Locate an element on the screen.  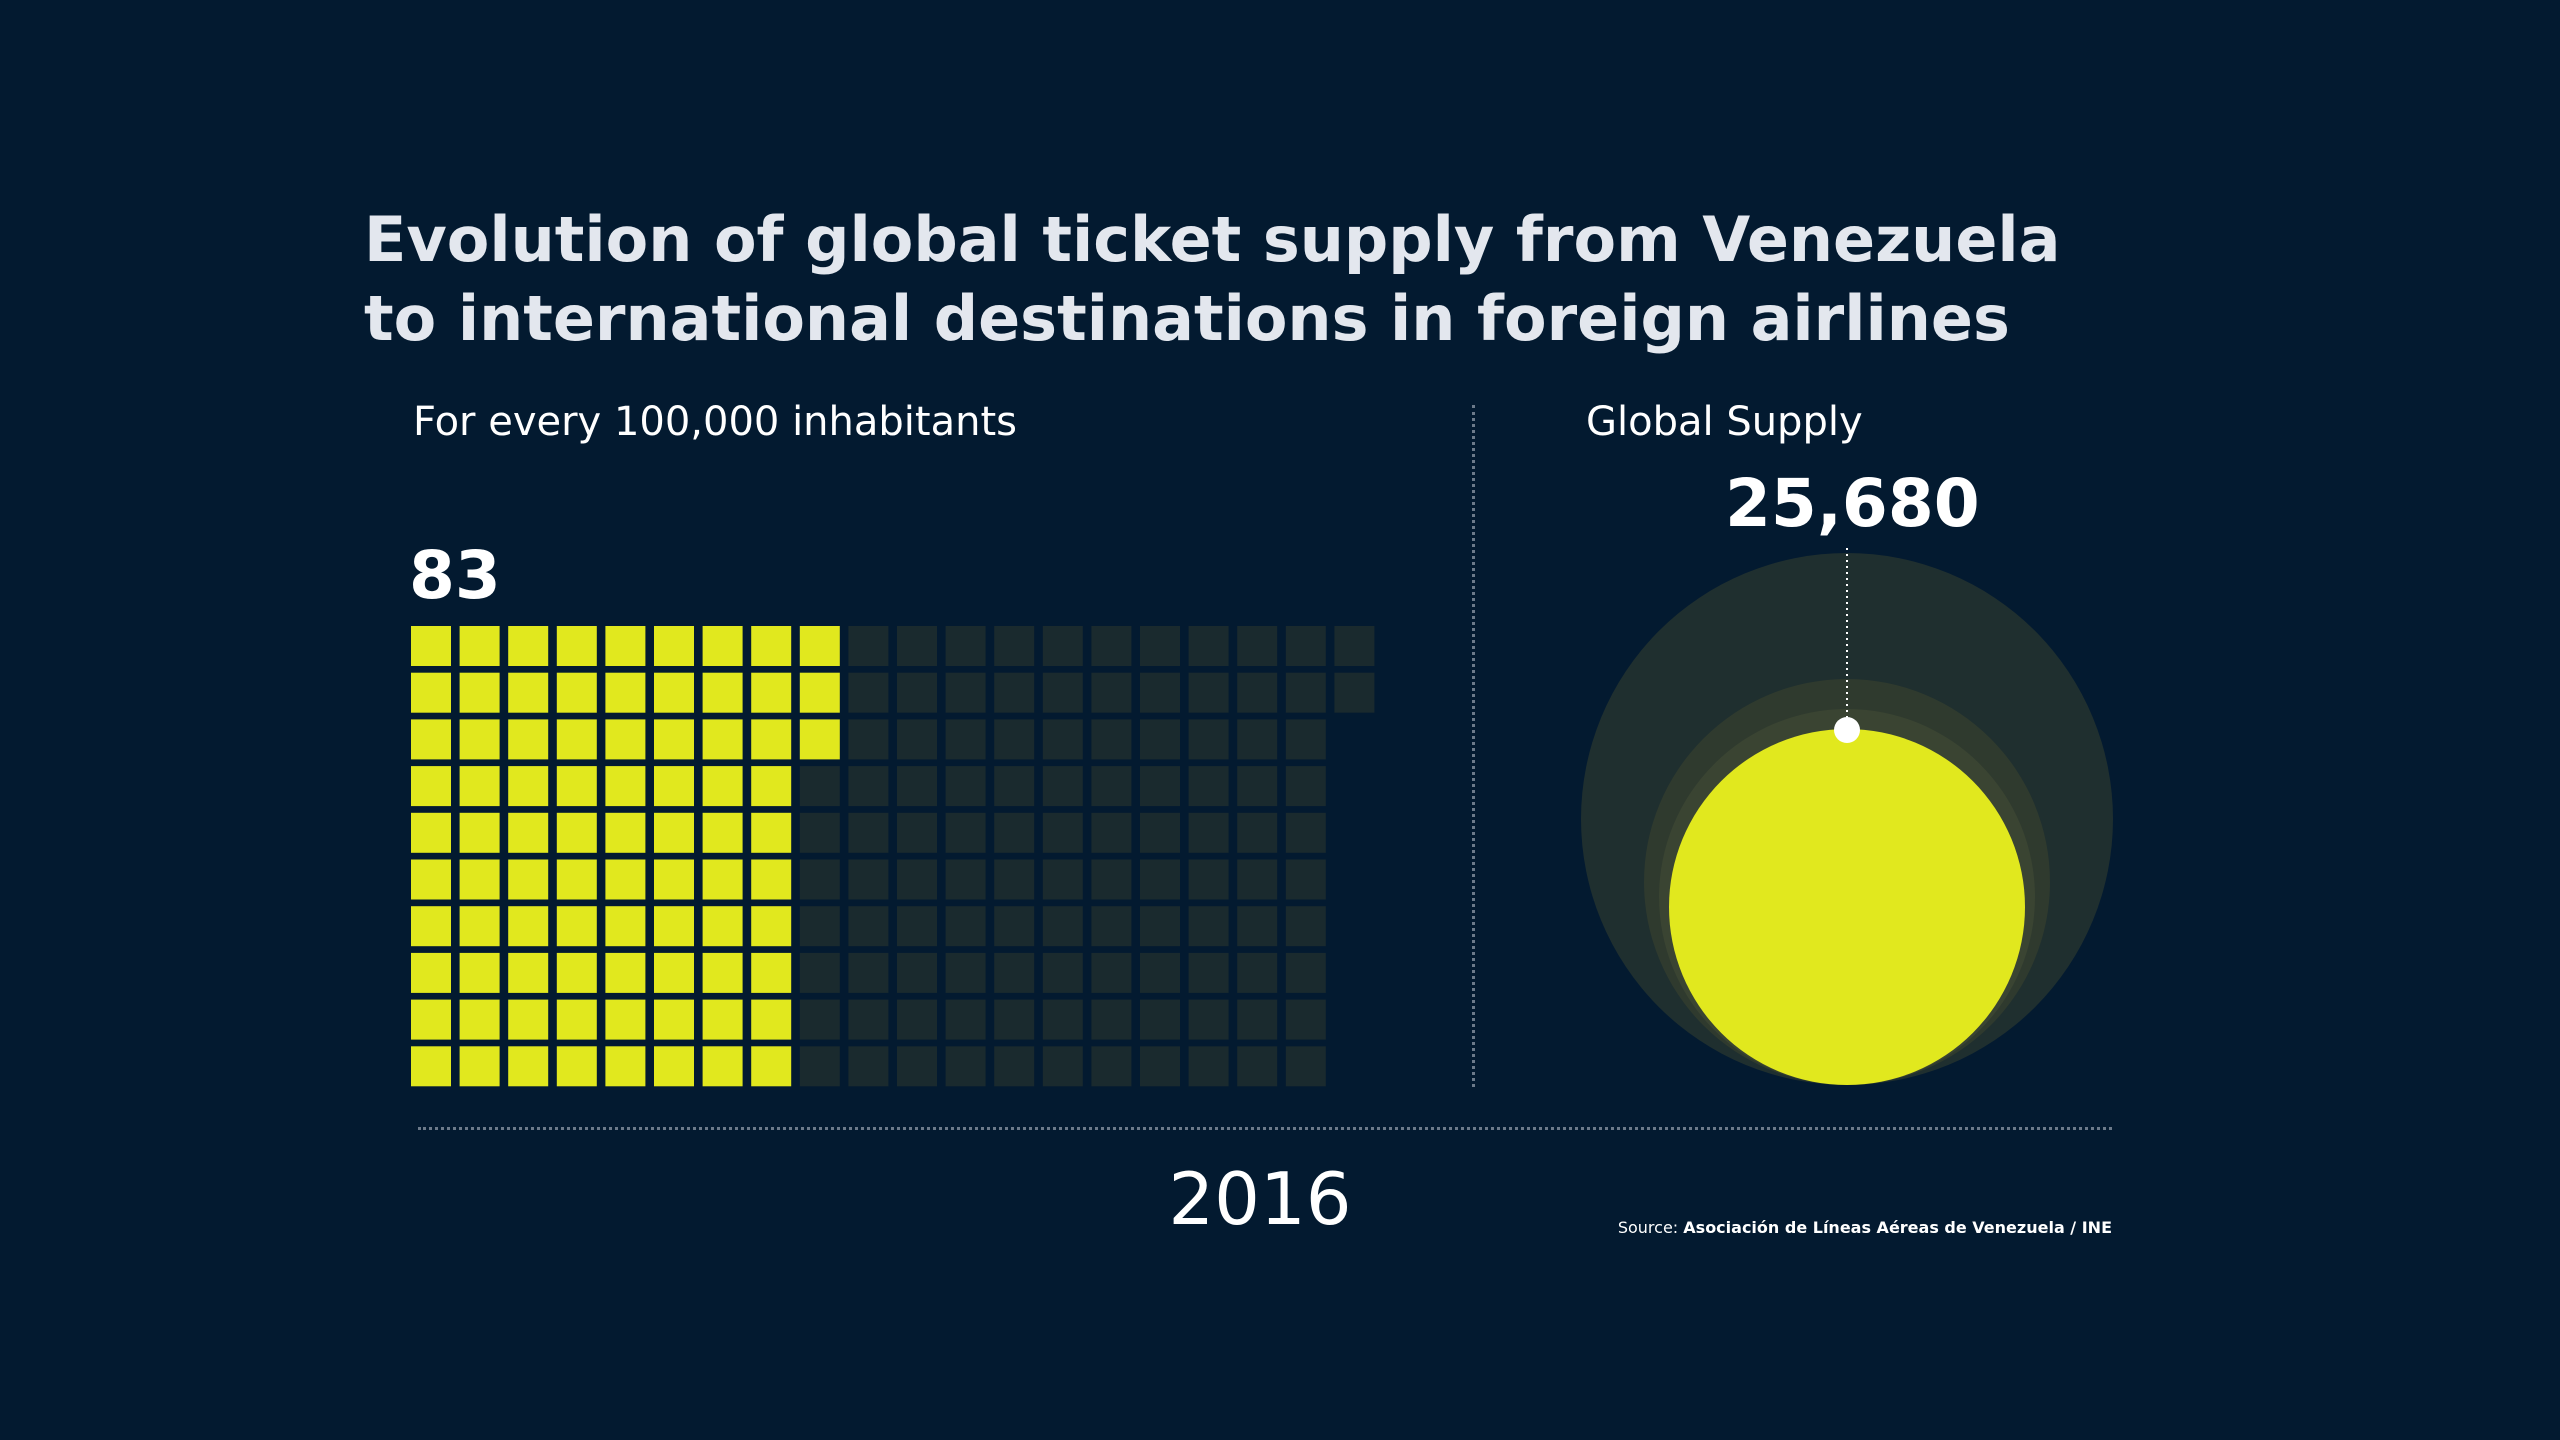
bubble-value-circle is located at coordinates (1847, 907).